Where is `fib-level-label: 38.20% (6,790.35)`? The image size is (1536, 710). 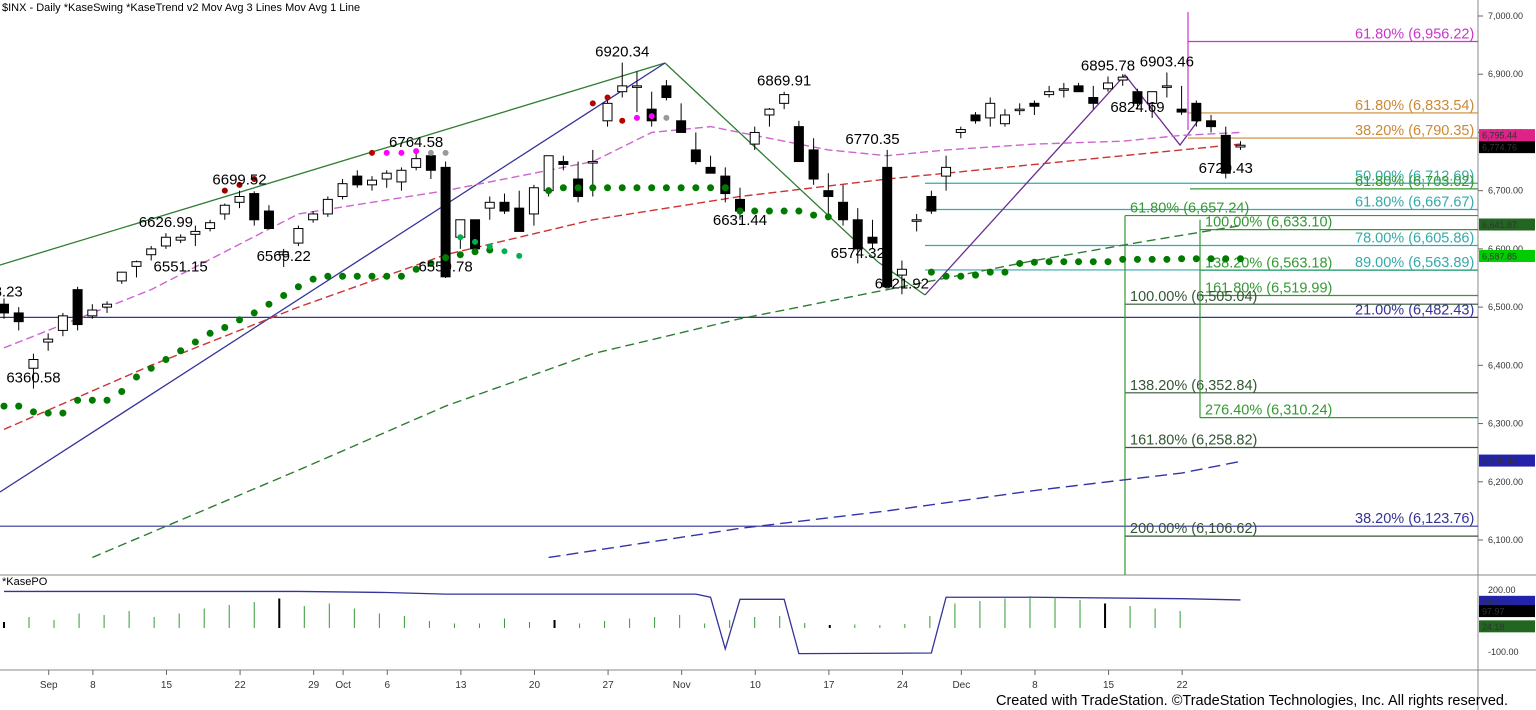
fib-level-label: 38.20% (6,790.35) is located at coordinates (1414, 131).